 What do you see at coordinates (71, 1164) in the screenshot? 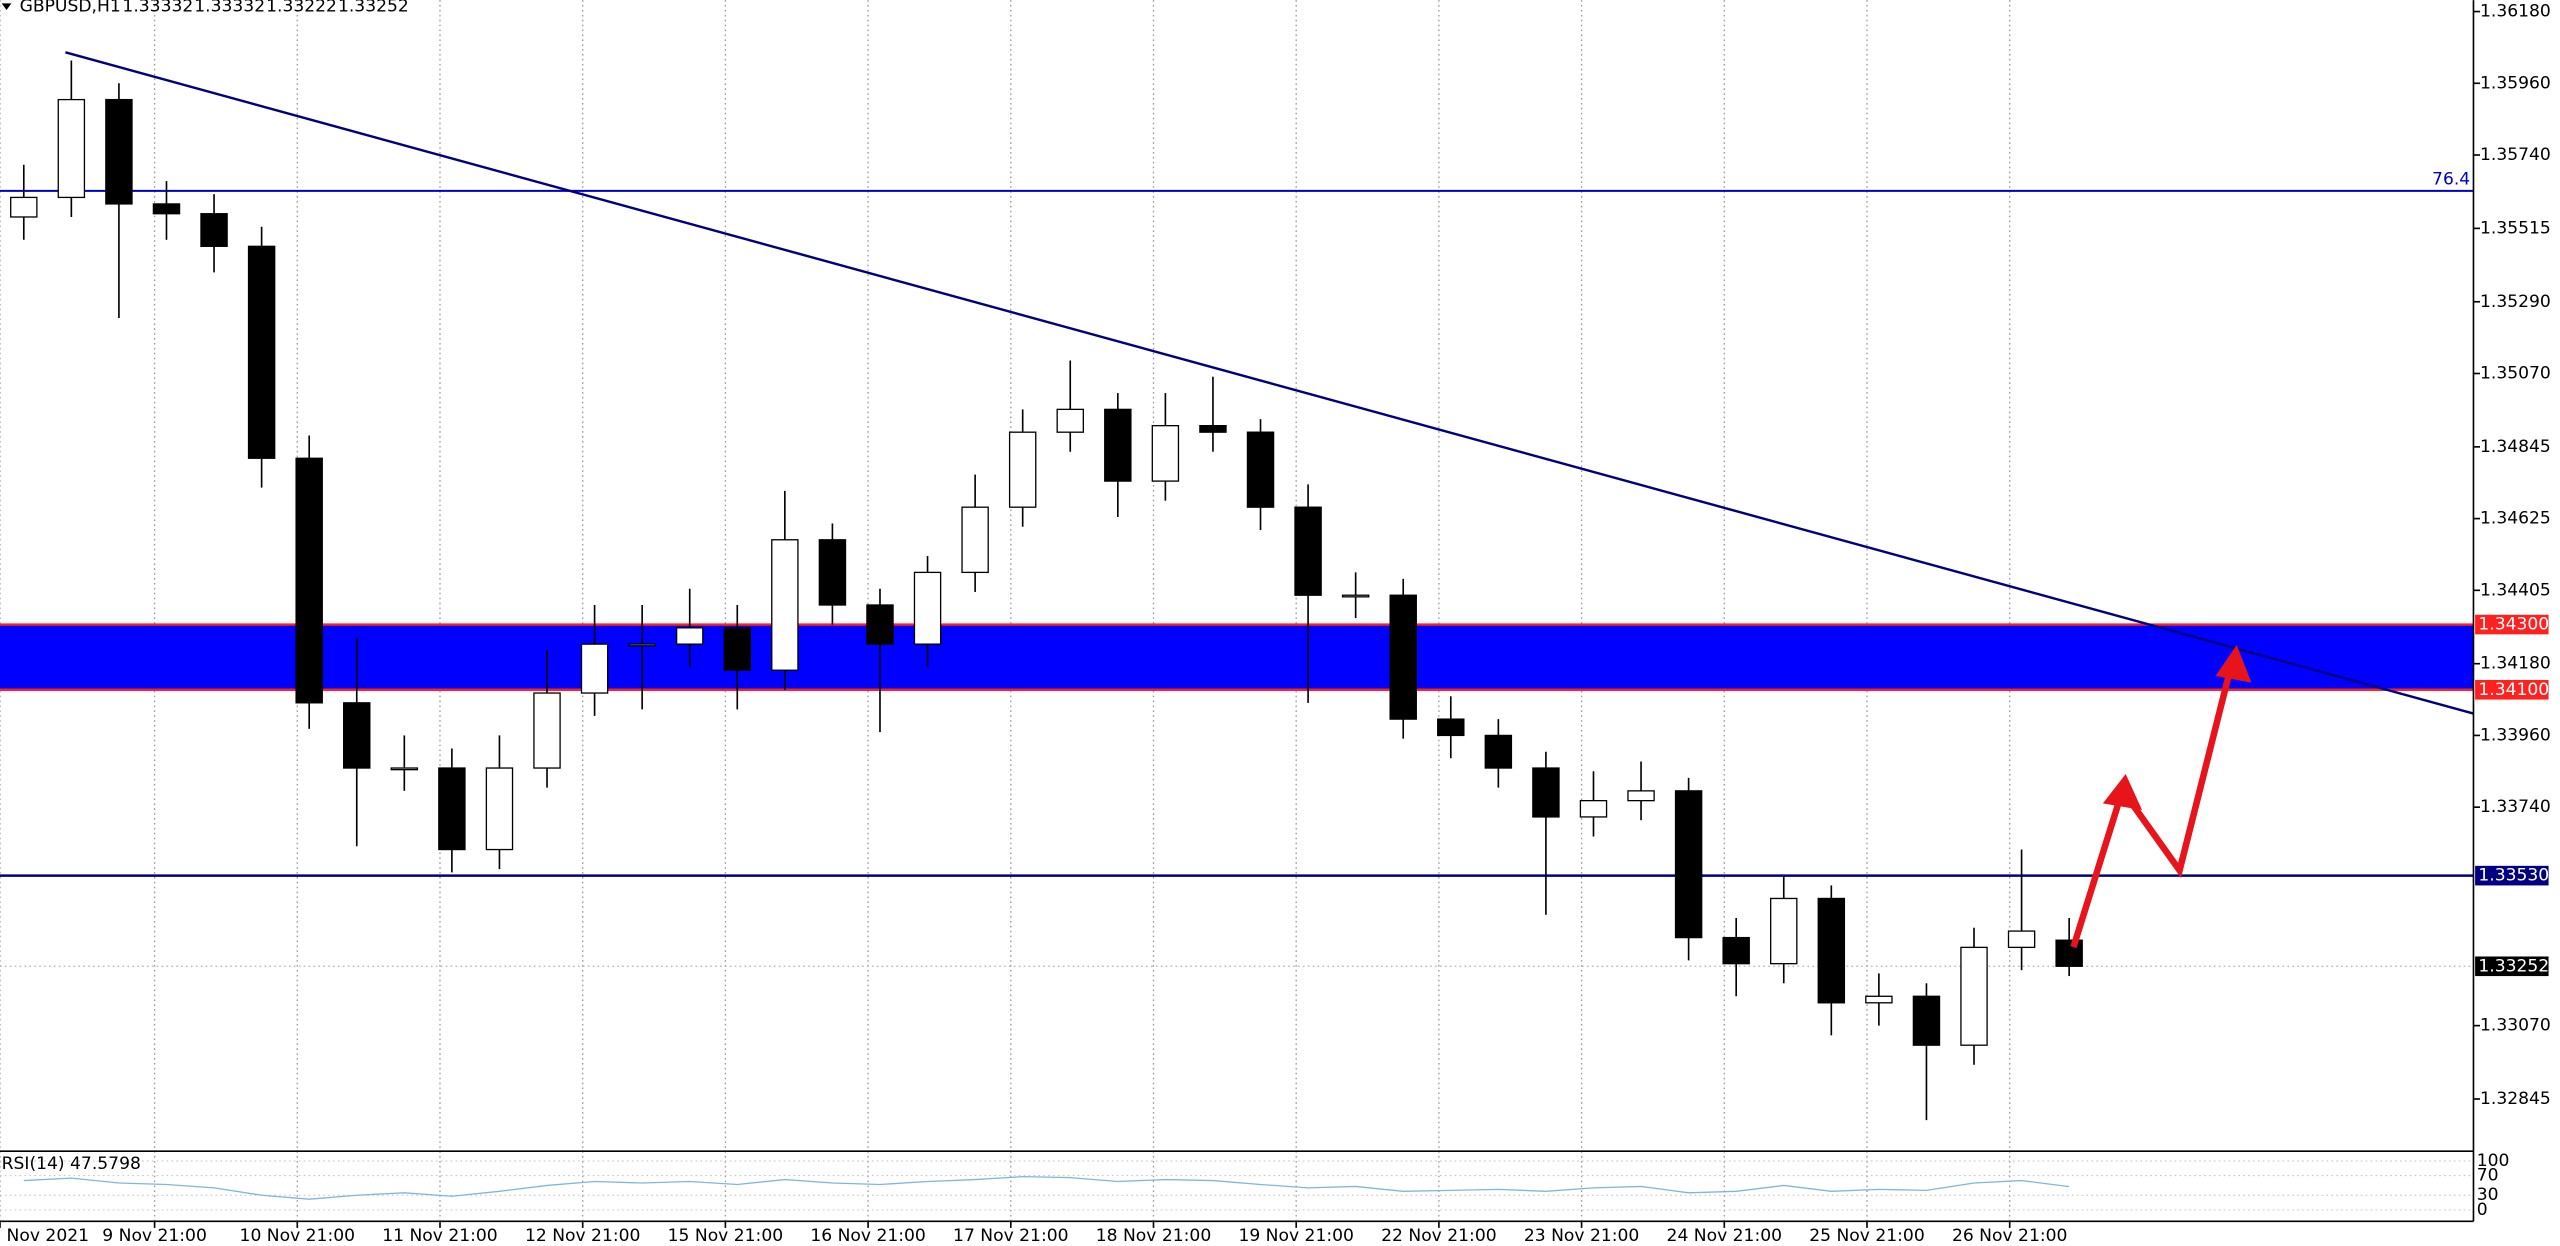
I see `rsi-title: RSI(14) 47.5798` at bounding box center [71, 1164].